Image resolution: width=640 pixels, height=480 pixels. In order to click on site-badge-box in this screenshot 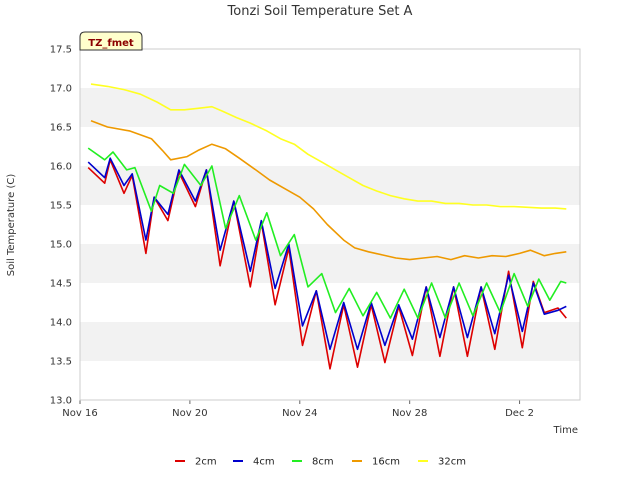, I will do `click(111, 41)`.